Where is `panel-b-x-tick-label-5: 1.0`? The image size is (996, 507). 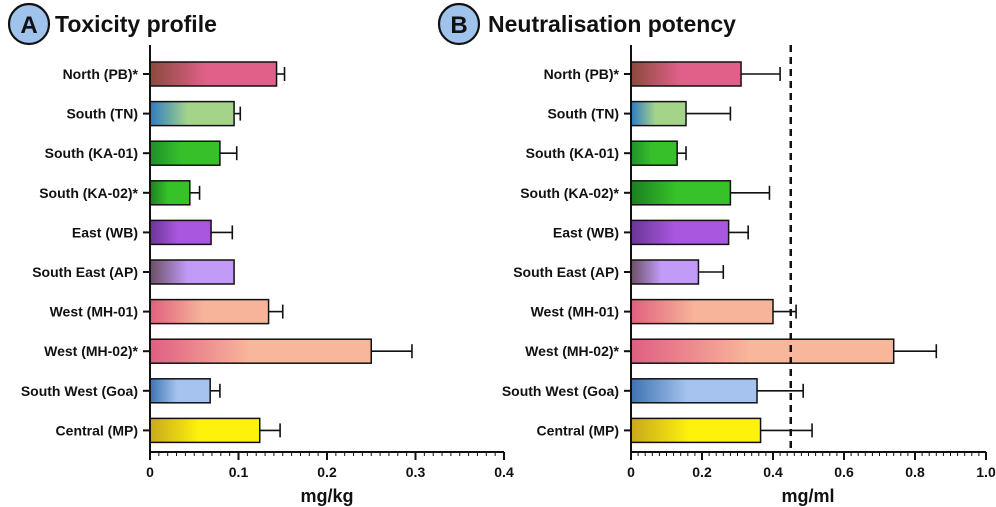 panel-b-x-tick-label-5: 1.0 is located at coordinates (986, 472).